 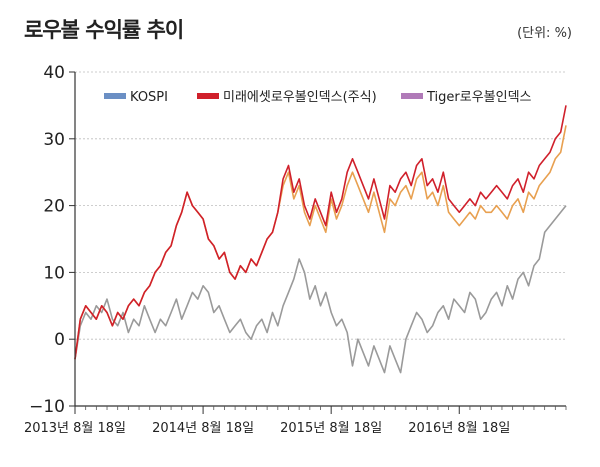 I want to click on y-tick-label: 20, so click(x=54, y=207).